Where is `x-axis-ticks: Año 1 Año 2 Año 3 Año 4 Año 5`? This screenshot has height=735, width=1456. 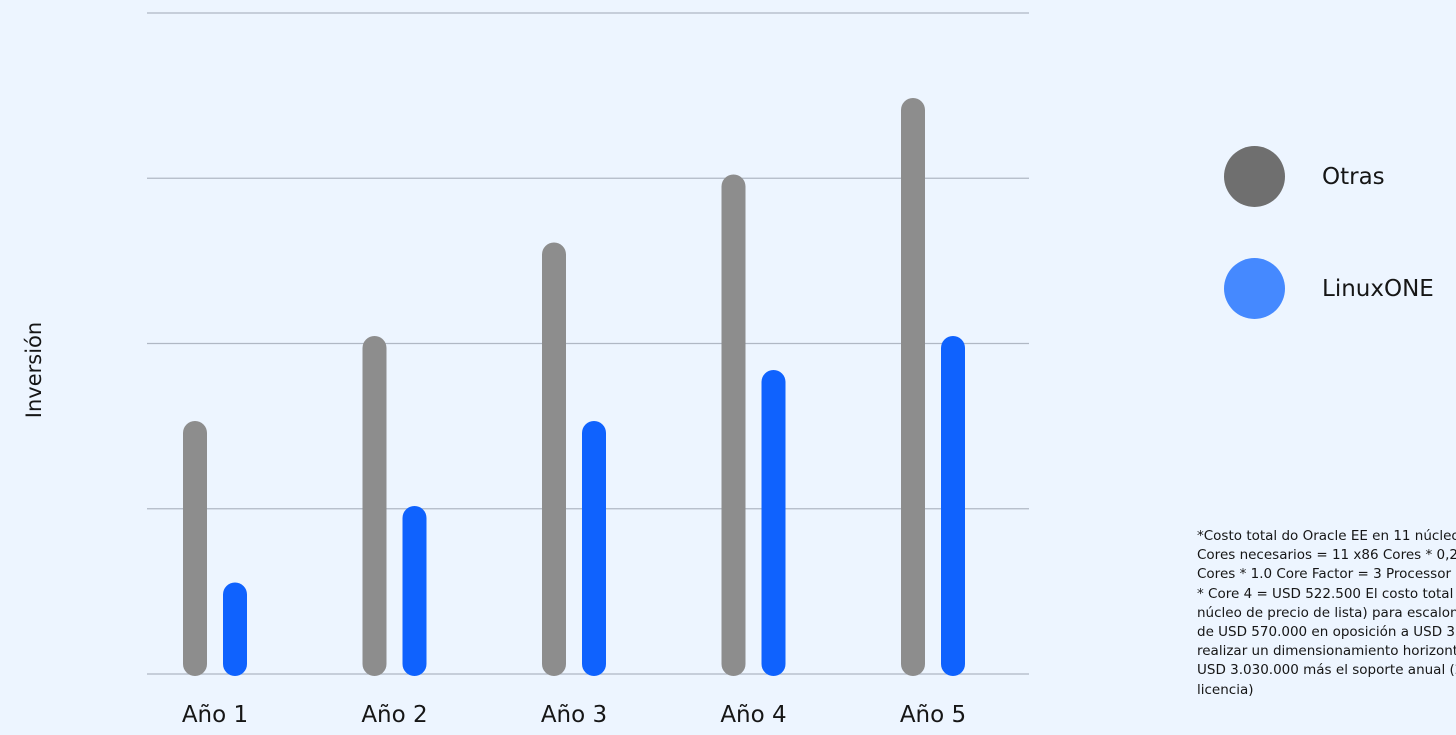
x-axis-ticks: Año 1 Año 2 Año 3 Año 4 Año 5 is located at coordinates (574, 715).